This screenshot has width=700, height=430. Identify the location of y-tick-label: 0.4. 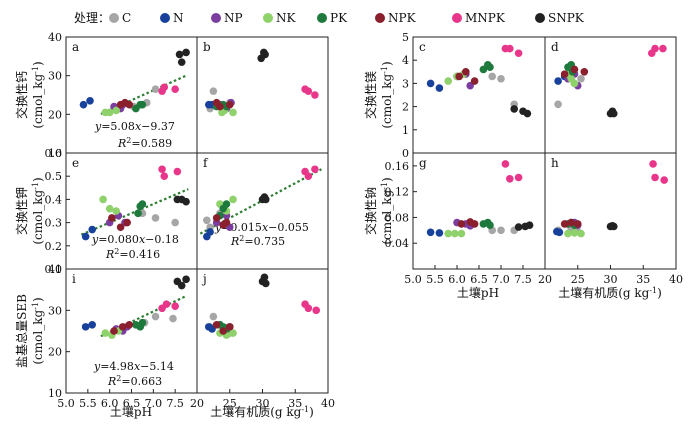
(54, 199).